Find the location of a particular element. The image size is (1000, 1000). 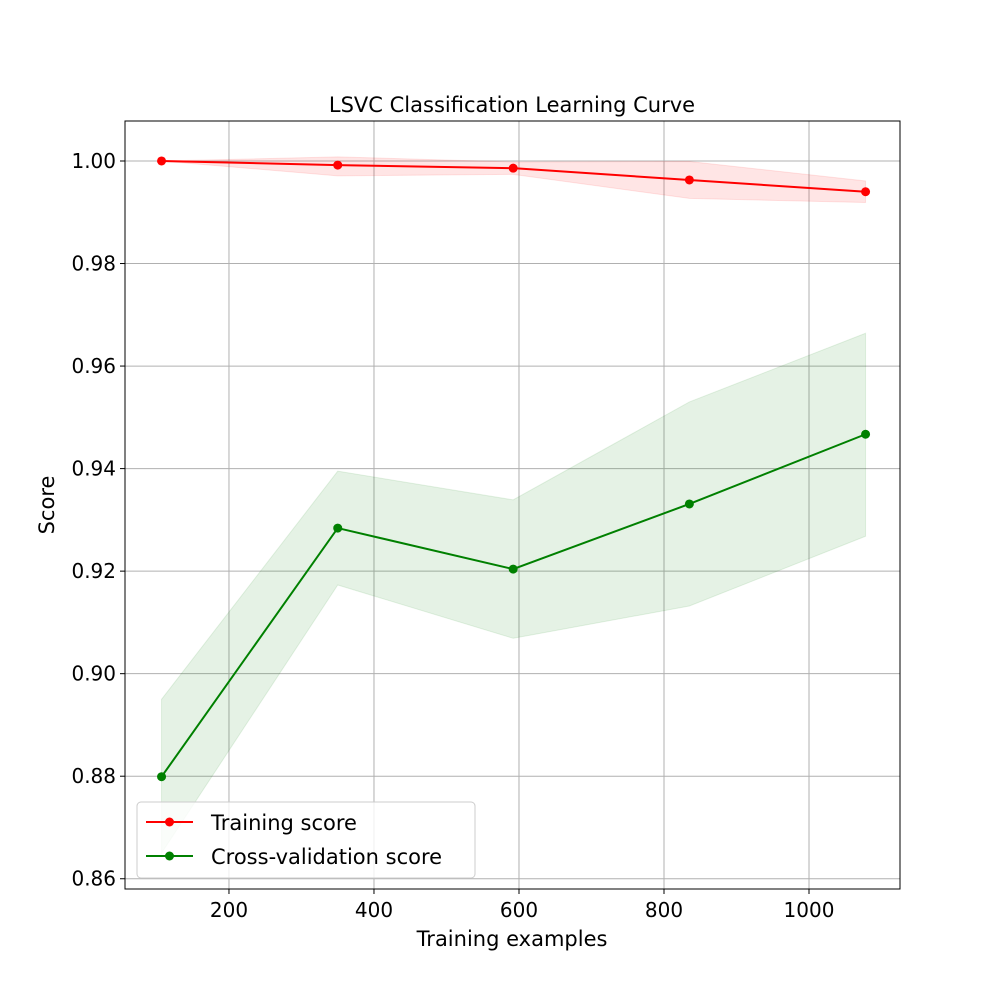

x-tick-label: 800 is located at coordinates (664, 910).